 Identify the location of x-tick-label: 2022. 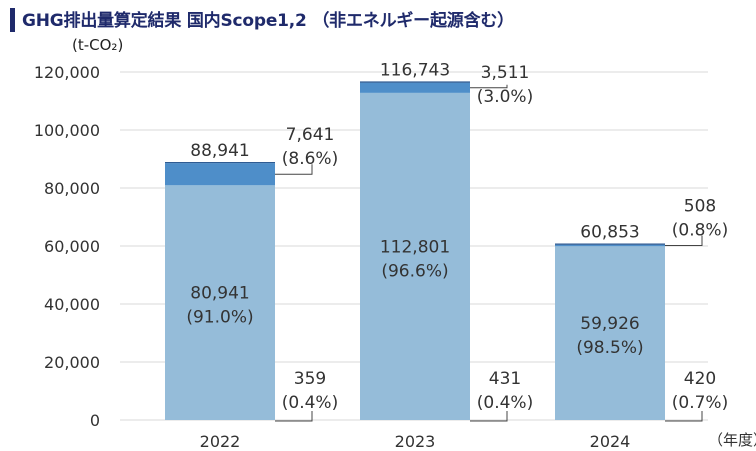
(220, 441).